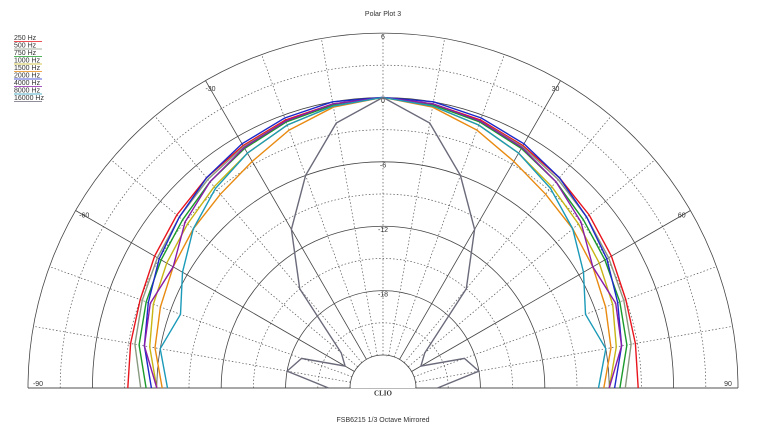  I want to click on center-cap, so click(383, 372).